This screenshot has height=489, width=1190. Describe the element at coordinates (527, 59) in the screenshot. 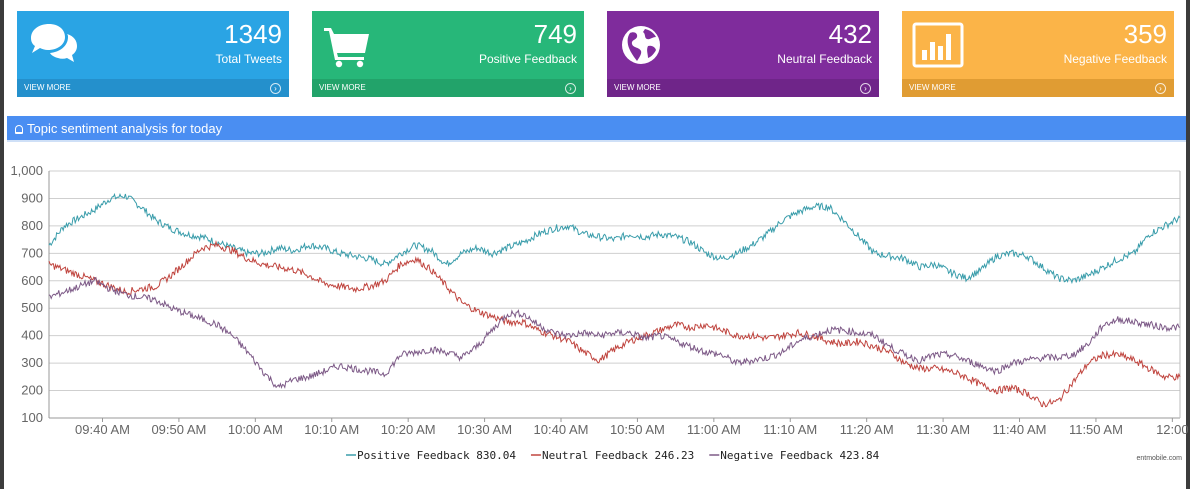

I see `card-label: Positive Feedback` at that location.